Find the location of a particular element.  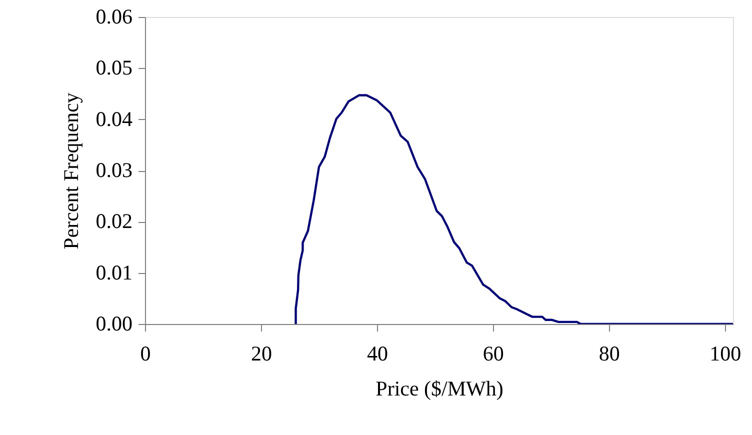

y-tick-label: 0.03 is located at coordinates (114, 170).